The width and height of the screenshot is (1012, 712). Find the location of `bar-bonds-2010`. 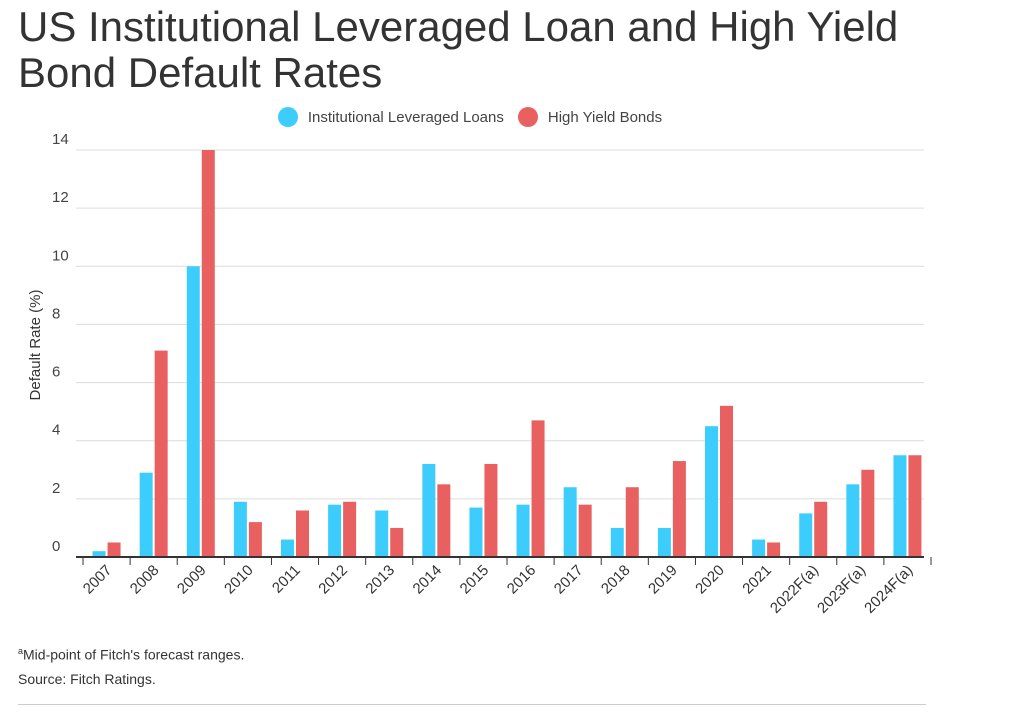

bar-bonds-2010 is located at coordinates (255, 539).